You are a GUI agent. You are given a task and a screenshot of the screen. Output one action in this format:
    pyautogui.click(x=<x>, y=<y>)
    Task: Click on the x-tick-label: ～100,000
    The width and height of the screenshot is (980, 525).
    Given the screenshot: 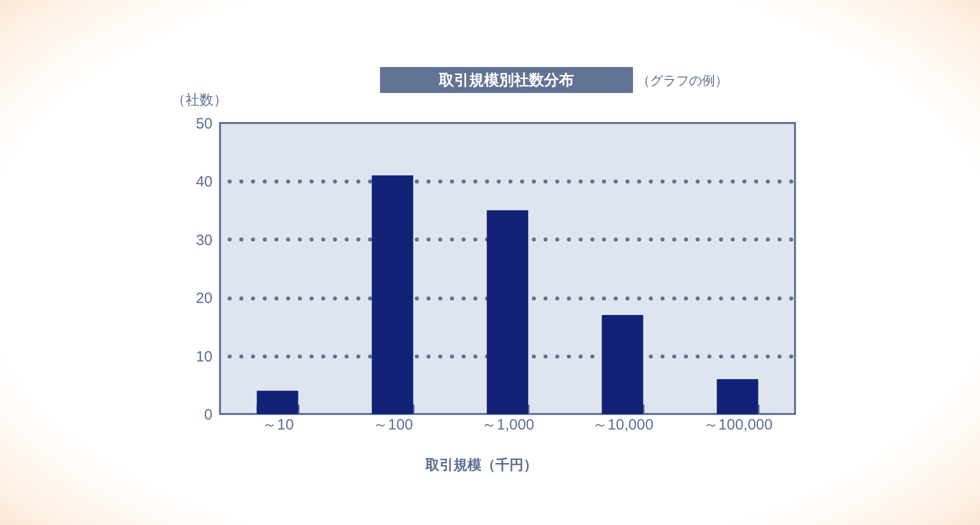 What is the action you would take?
    pyautogui.click(x=738, y=425)
    